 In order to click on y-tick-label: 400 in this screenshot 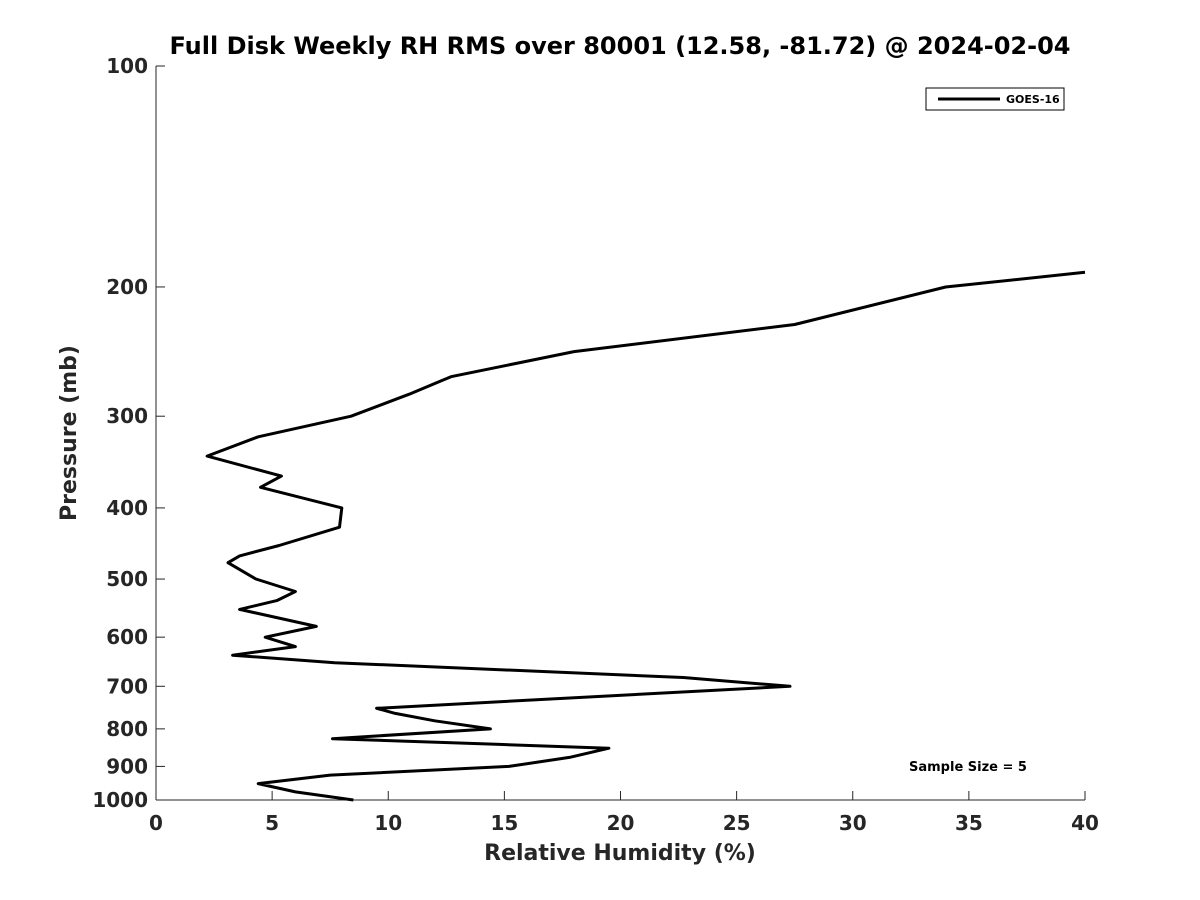, I will do `click(127, 508)`.